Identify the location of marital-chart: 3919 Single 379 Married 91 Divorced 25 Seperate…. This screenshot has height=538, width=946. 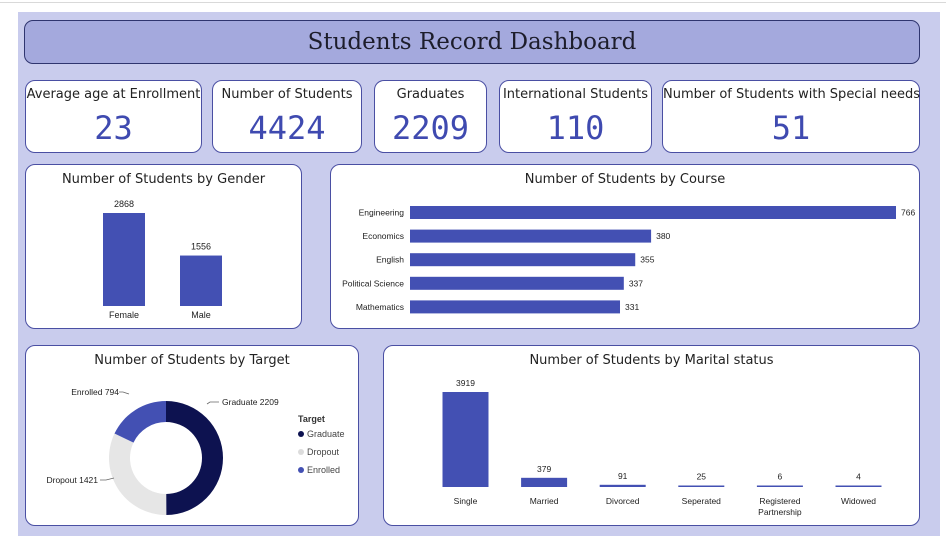
(662, 447).